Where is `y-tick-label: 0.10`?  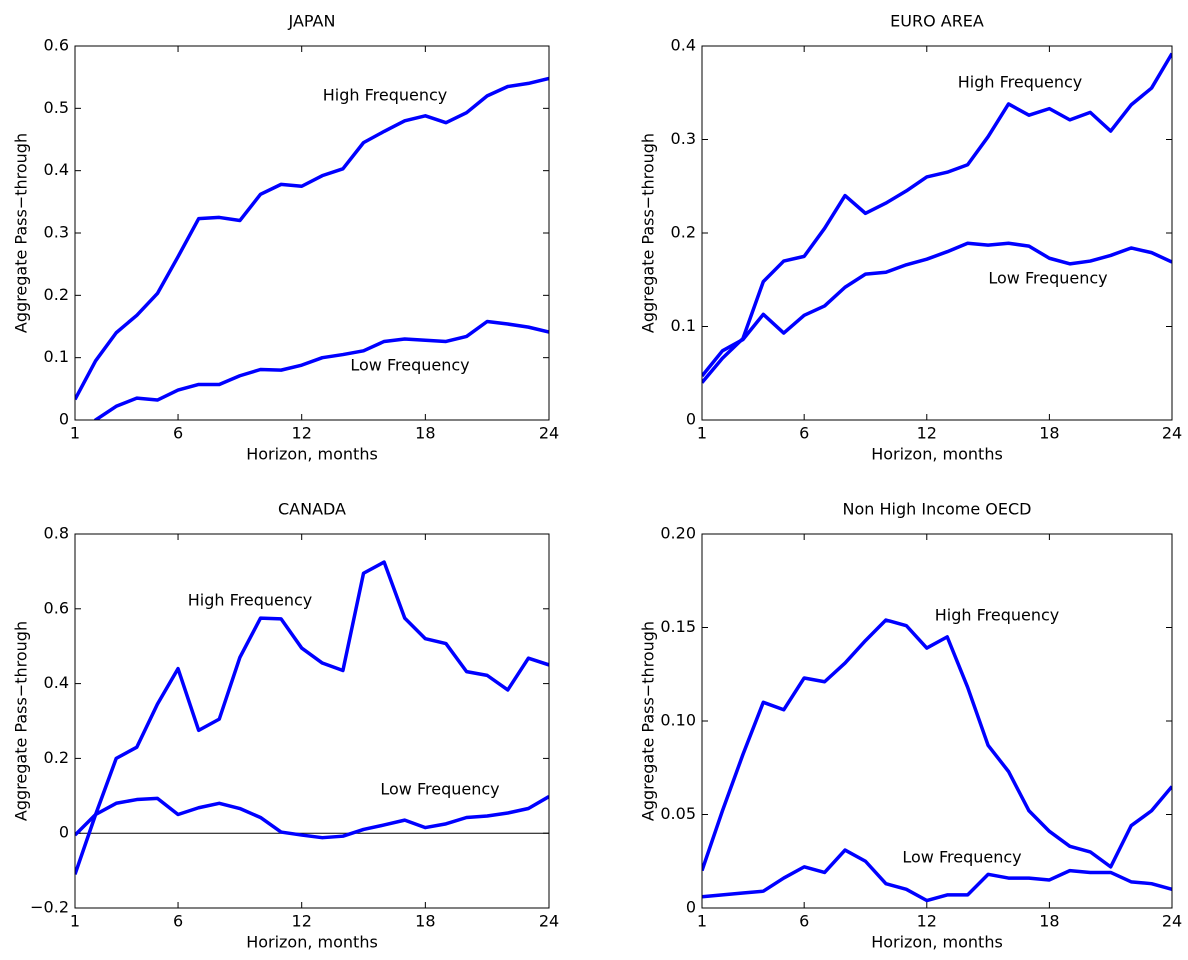
y-tick-label: 0.10 is located at coordinates (678, 720).